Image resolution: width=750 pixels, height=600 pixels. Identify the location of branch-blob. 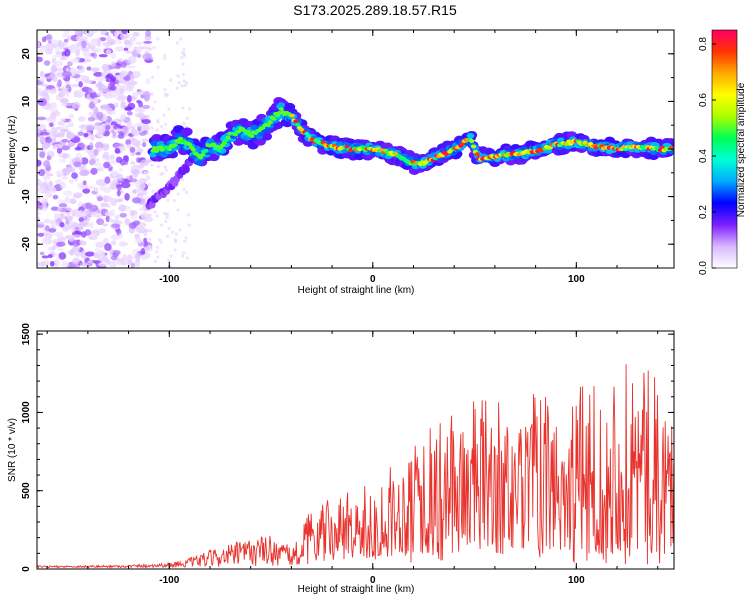
(186, 169).